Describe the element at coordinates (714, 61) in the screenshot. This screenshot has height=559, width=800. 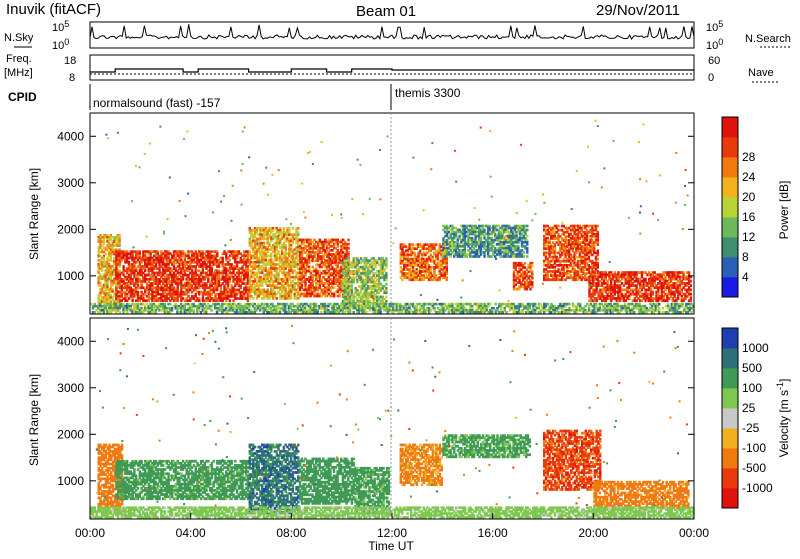
I see `nave-right-tick-high: 60` at that location.